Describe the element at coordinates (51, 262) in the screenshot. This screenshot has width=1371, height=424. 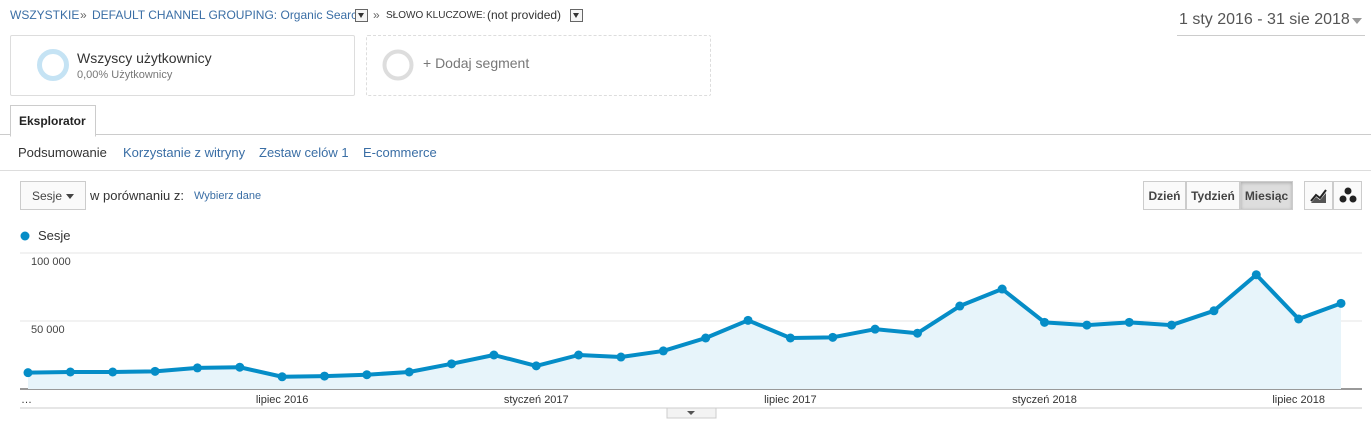
I see `y-tick-label: 100 000` at that location.